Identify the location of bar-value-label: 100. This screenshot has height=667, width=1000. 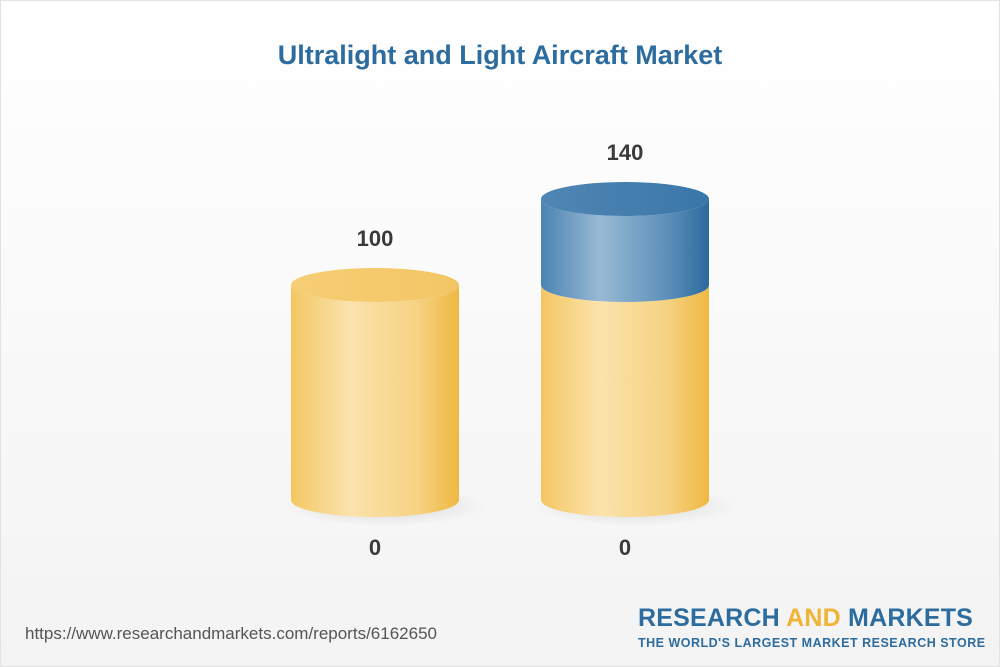
(375, 238).